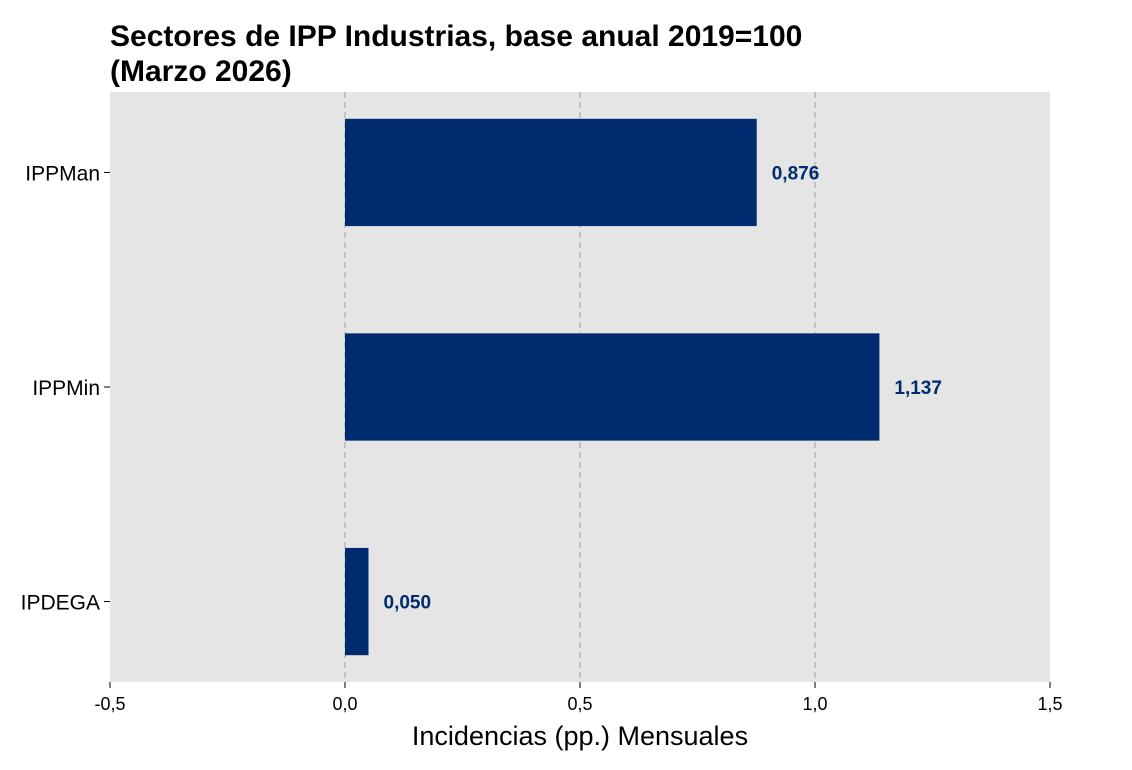  Describe the element at coordinates (918, 388) in the screenshot. I see `data-label: 1,137` at that location.